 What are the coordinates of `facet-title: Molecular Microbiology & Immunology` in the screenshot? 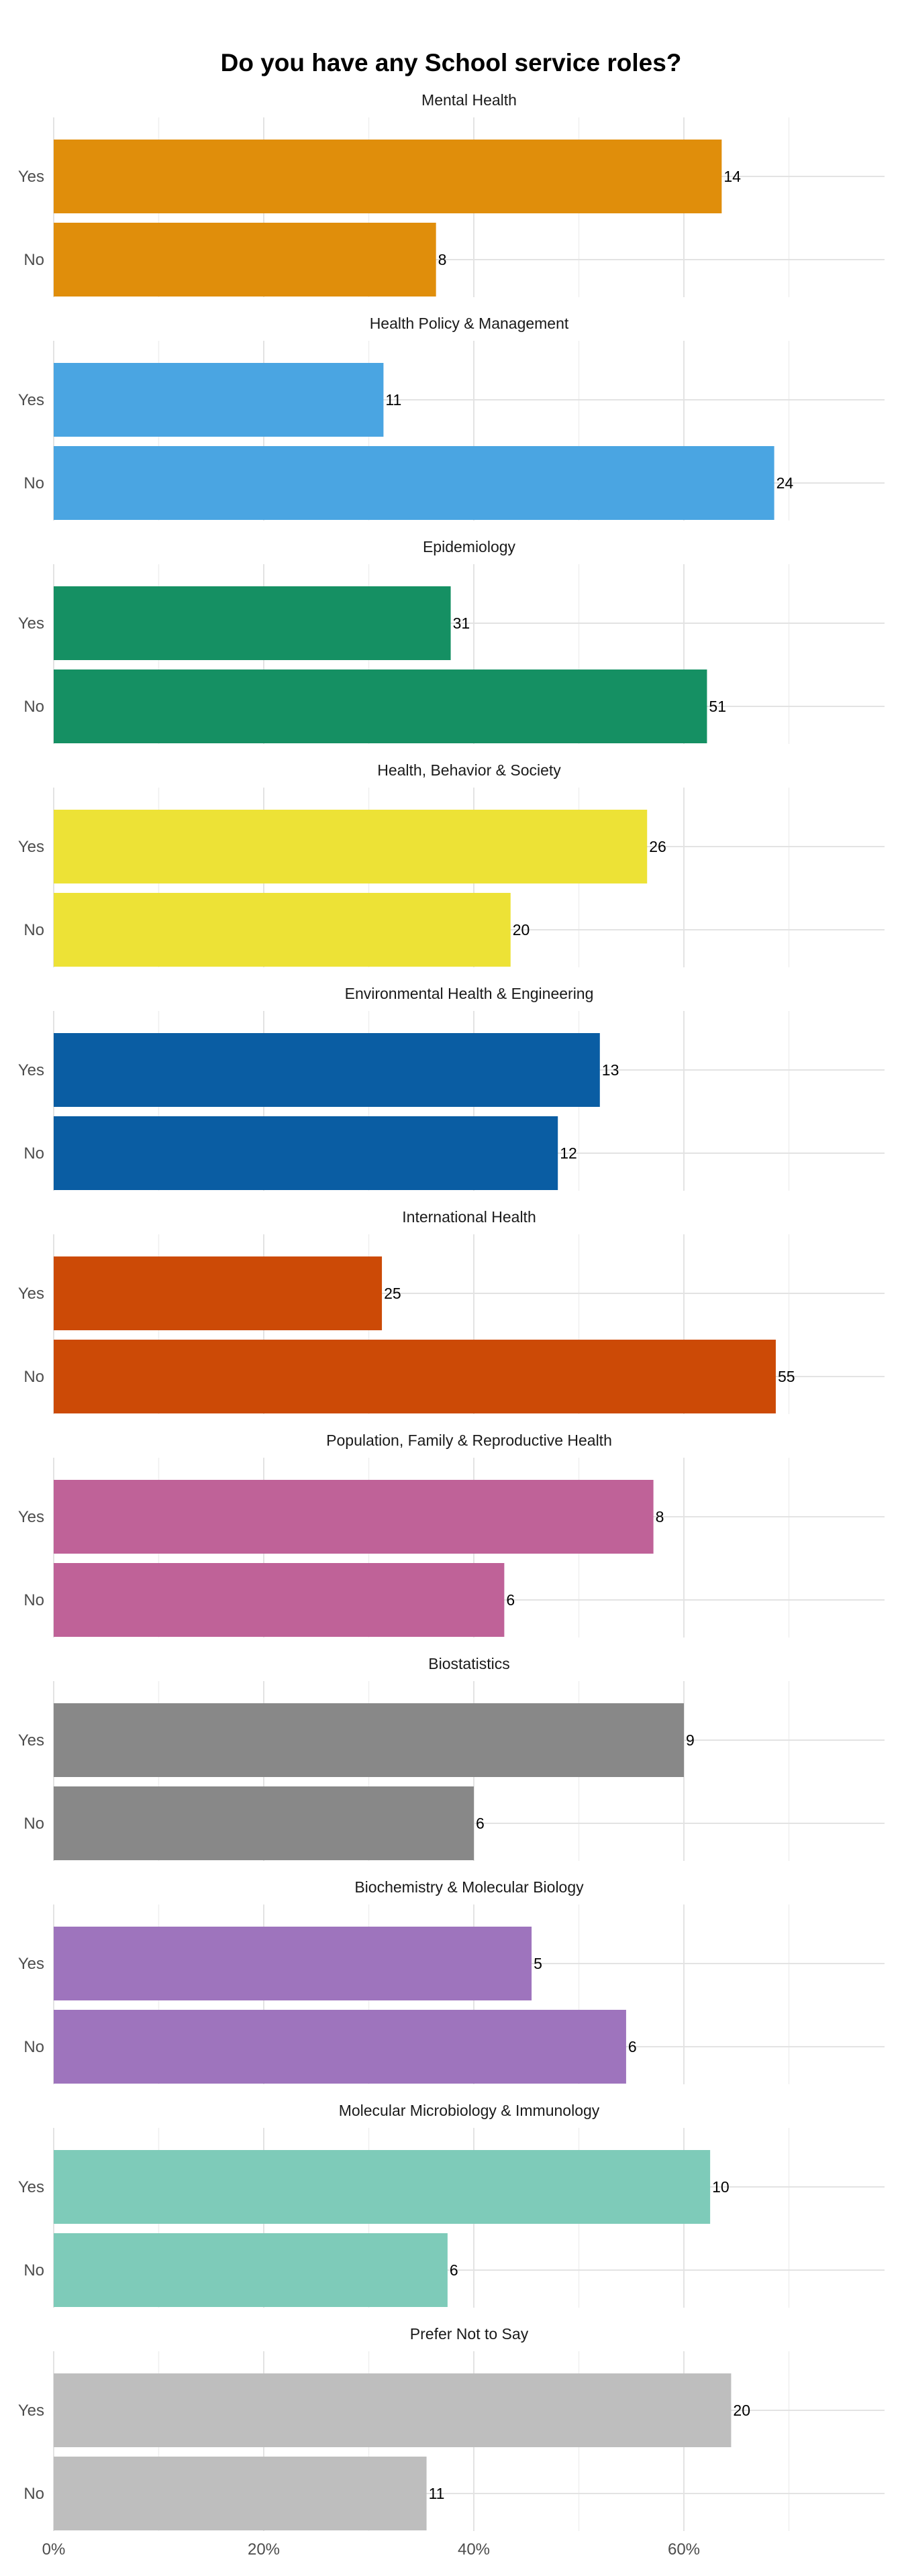 It's located at (469, 2110).